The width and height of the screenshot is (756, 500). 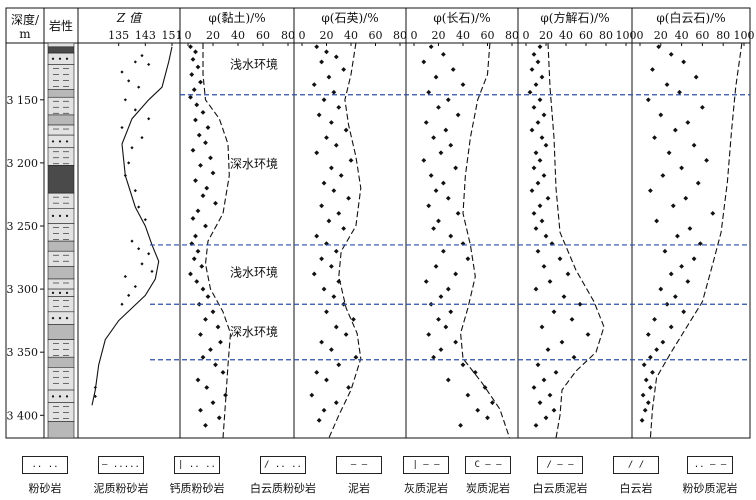 What do you see at coordinates (45, 465) in the screenshot?
I see `legend-swatch: .. ..` at bounding box center [45, 465].